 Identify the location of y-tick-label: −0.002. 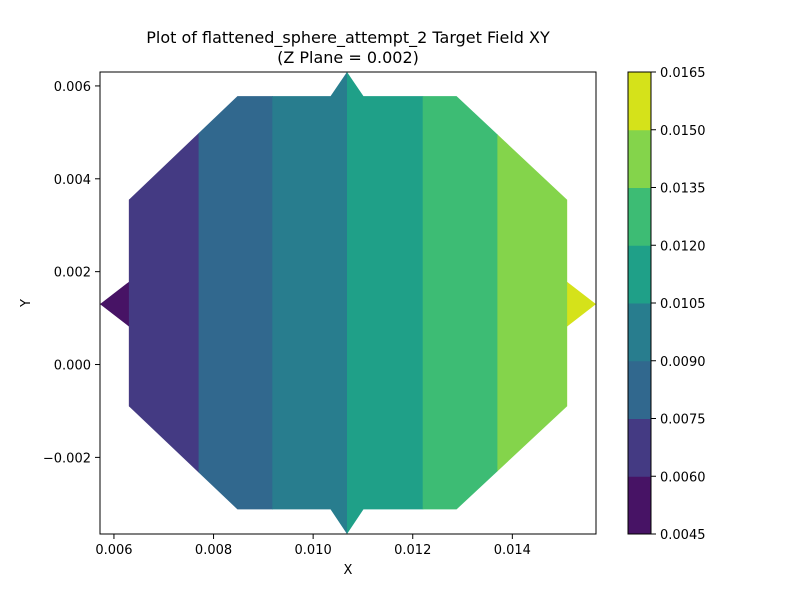
(67, 458).